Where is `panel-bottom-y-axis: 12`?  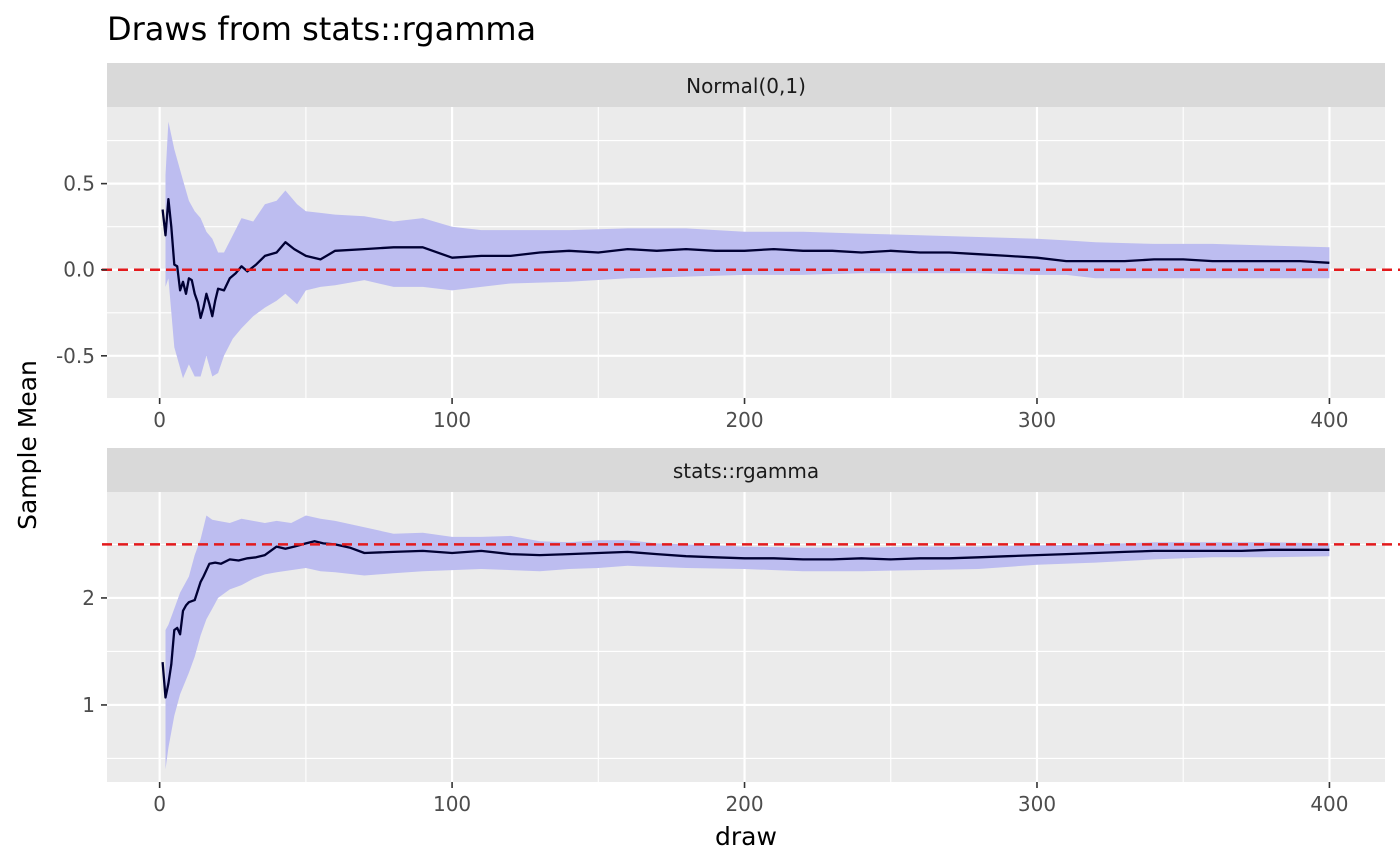
panel-bottom-y-axis: 12 is located at coordinates (94, 651).